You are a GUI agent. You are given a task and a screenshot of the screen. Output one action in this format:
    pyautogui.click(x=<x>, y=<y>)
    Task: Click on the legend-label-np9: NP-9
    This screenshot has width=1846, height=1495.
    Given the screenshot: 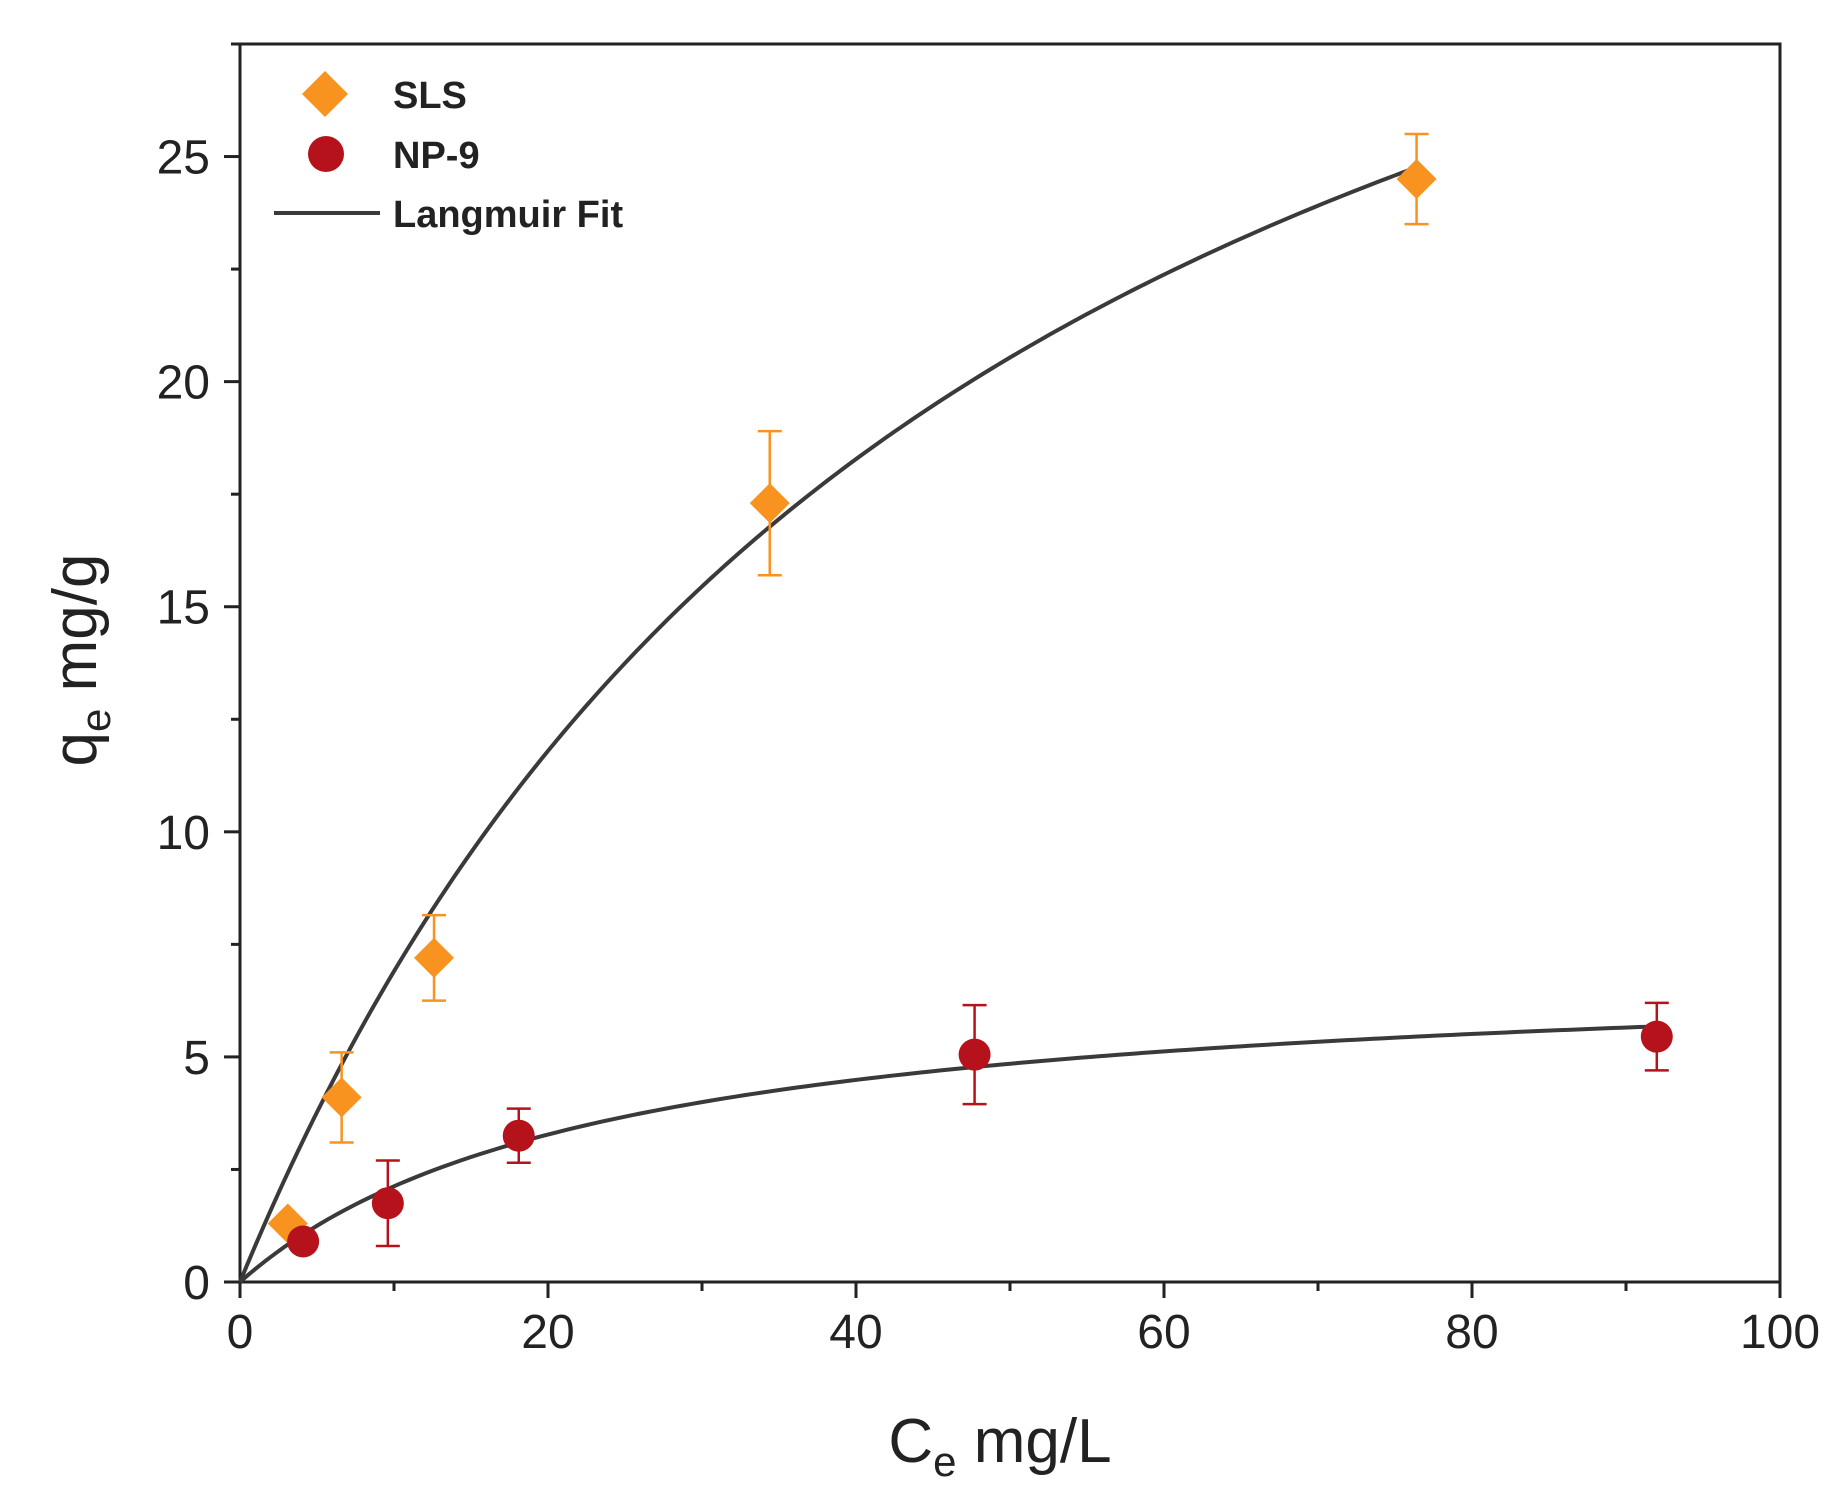 What is the action you would take?
    pyautogui.click(x=436, y=156)
    